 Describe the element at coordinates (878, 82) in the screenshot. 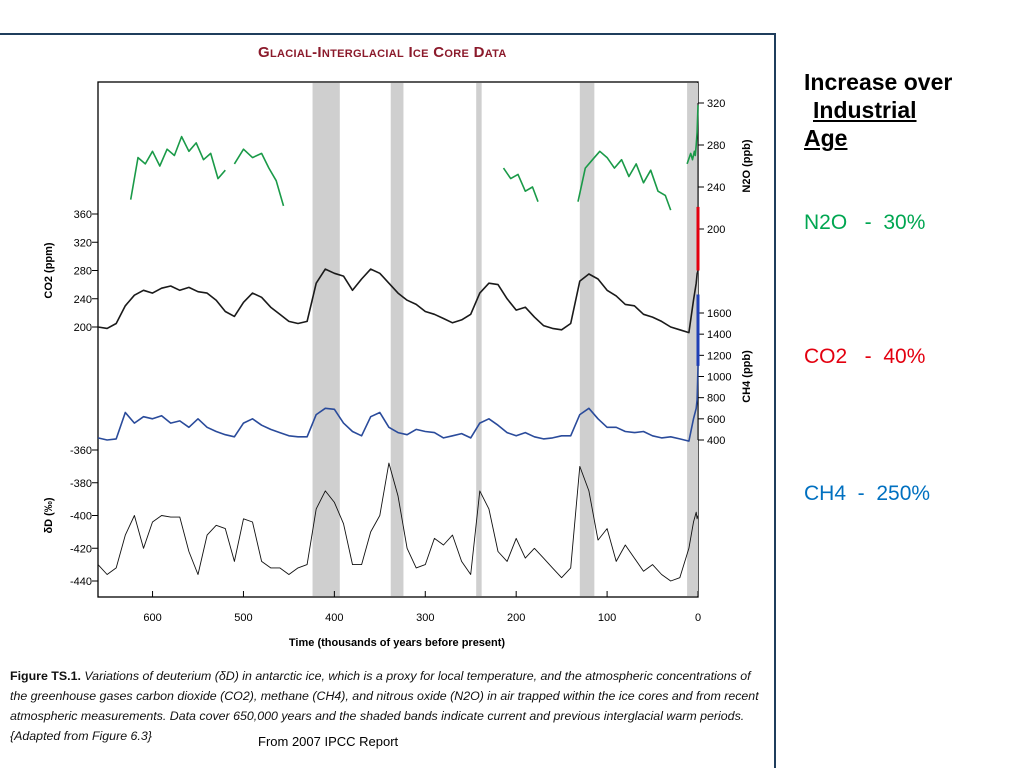

I see `heading-line-1: Increase over` at that location.